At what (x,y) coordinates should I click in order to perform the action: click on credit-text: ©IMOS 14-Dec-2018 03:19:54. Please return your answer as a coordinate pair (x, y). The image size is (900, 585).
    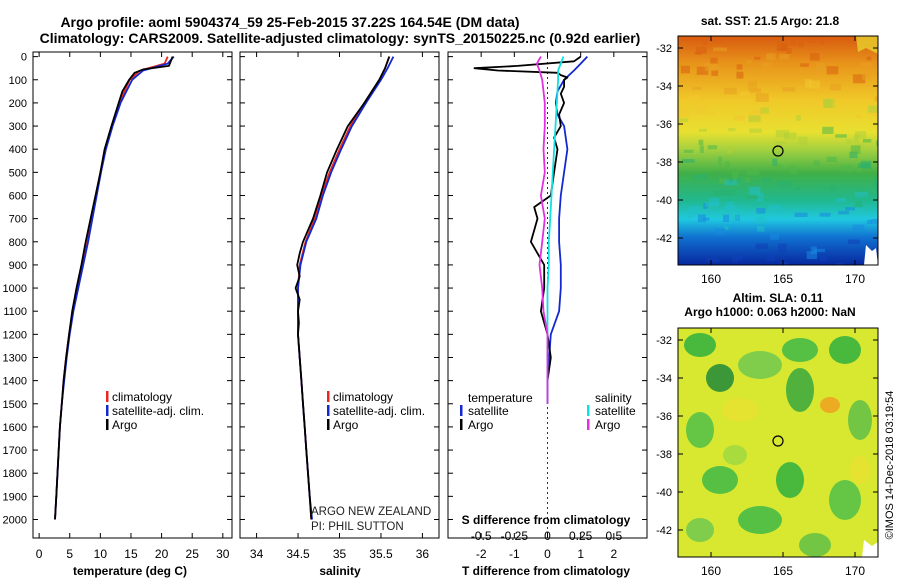
    Looking at the image, I should click on (890, 465).